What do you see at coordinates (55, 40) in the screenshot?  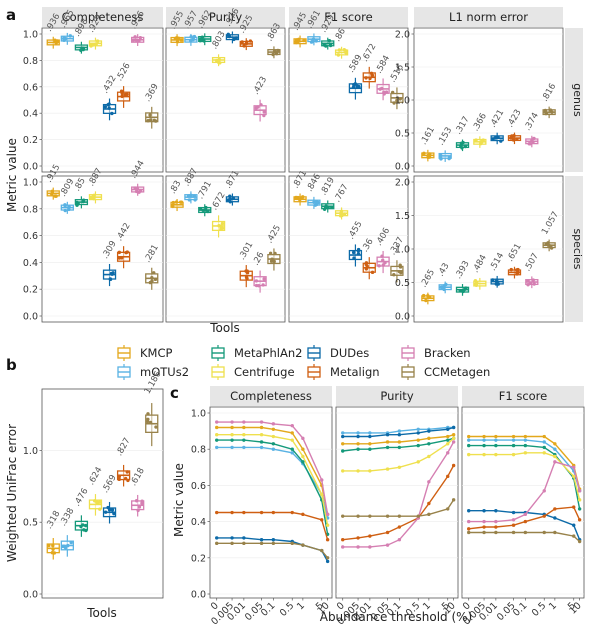 I see `box-kmcp-point` at bounding box center [55, 40].